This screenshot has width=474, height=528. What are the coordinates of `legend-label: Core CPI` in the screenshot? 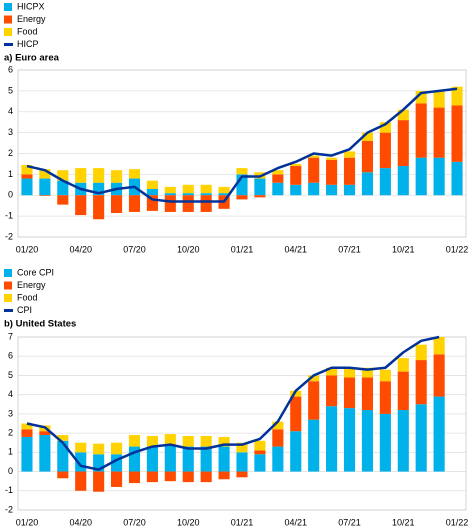 It's located at (35, 272).